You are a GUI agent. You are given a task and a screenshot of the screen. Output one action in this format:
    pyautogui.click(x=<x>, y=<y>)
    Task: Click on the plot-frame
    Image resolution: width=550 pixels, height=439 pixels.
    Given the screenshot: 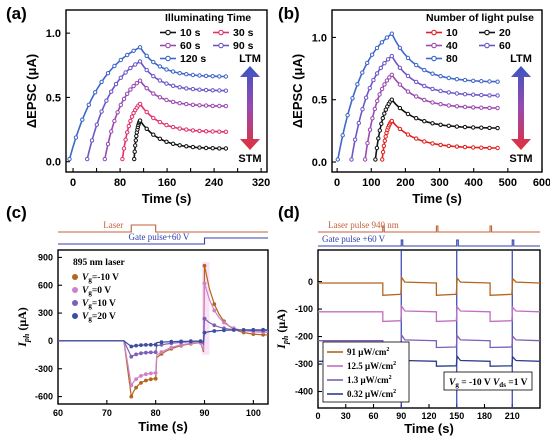 What is the action you would take?
    pyautogui.click(x=166, y=91)
    